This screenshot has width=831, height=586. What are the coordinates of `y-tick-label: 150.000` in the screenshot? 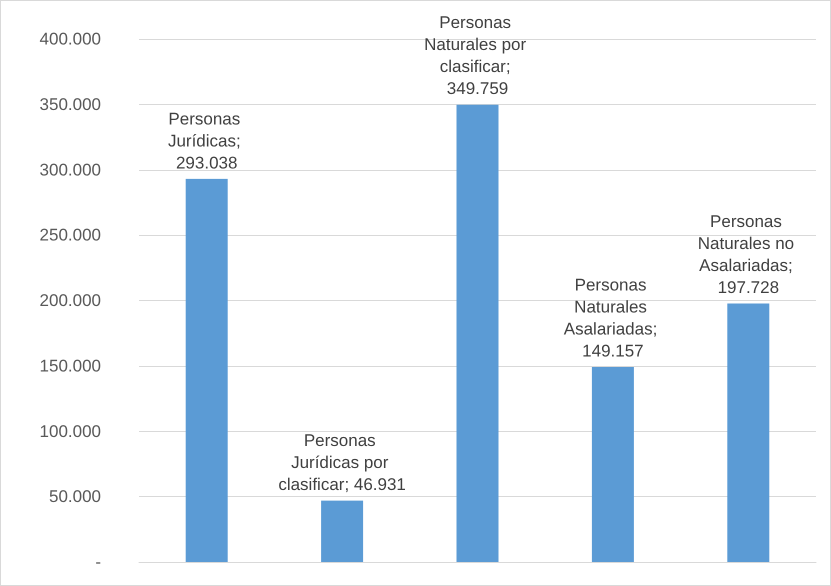 It's located at (70, 366).